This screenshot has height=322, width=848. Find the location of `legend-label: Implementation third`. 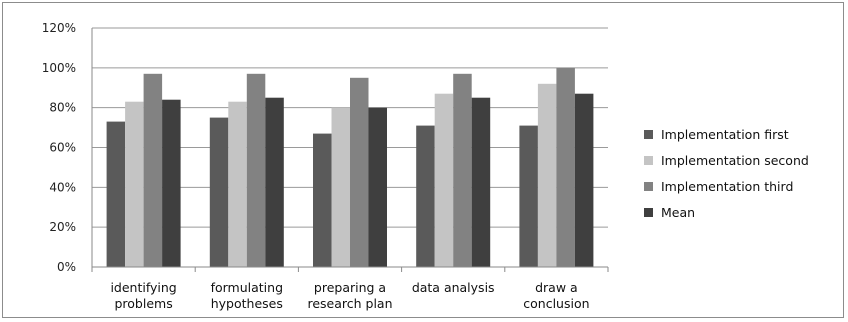

legend-label: Implementation third is located at coordinates (727, 186).